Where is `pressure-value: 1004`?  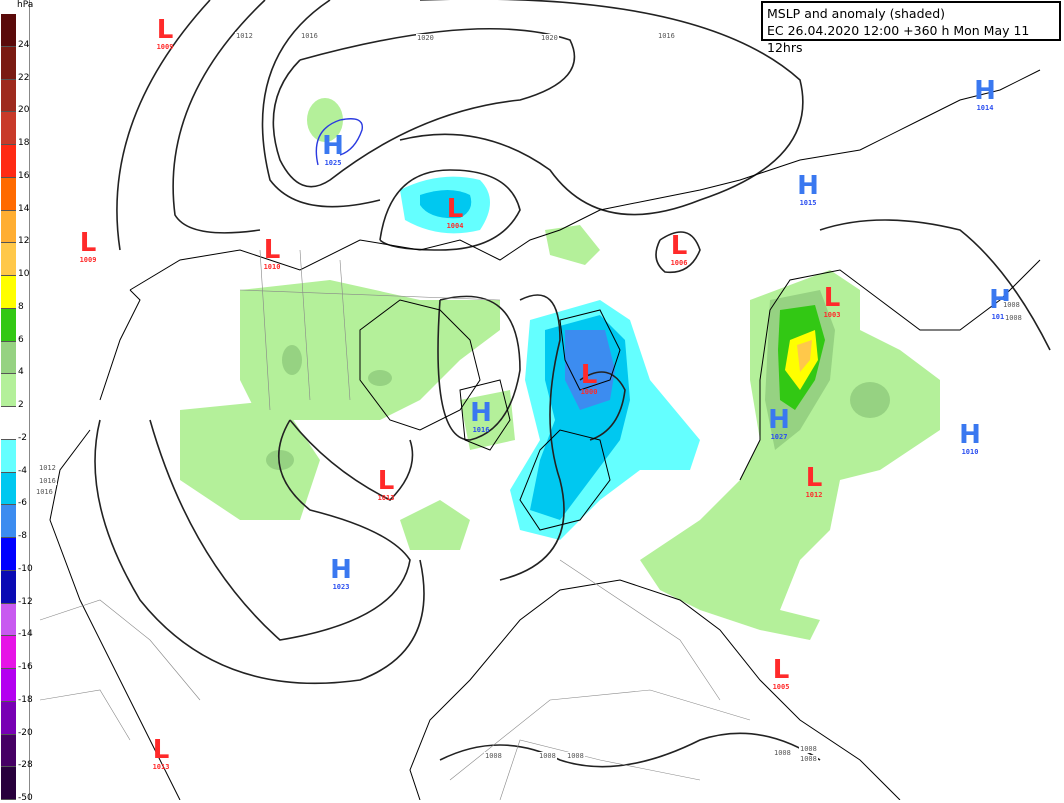
pressure-value: 1004 is located at coordinates (455, 226).